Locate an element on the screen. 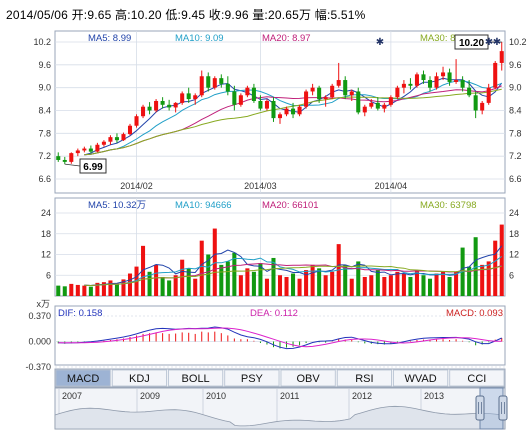 This screenshot has width=529, height=433. tab-boll is located at coordinates (196, 378).